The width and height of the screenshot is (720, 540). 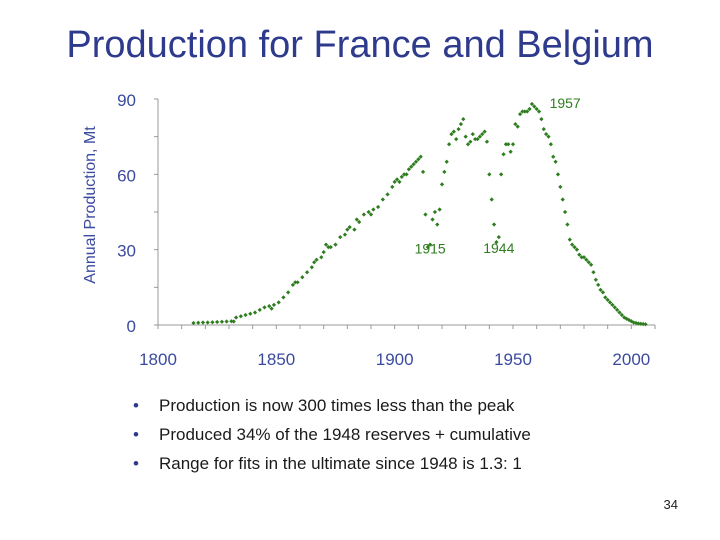 I want to click on x-tick-label: 1800, so click(x=158, y=359).